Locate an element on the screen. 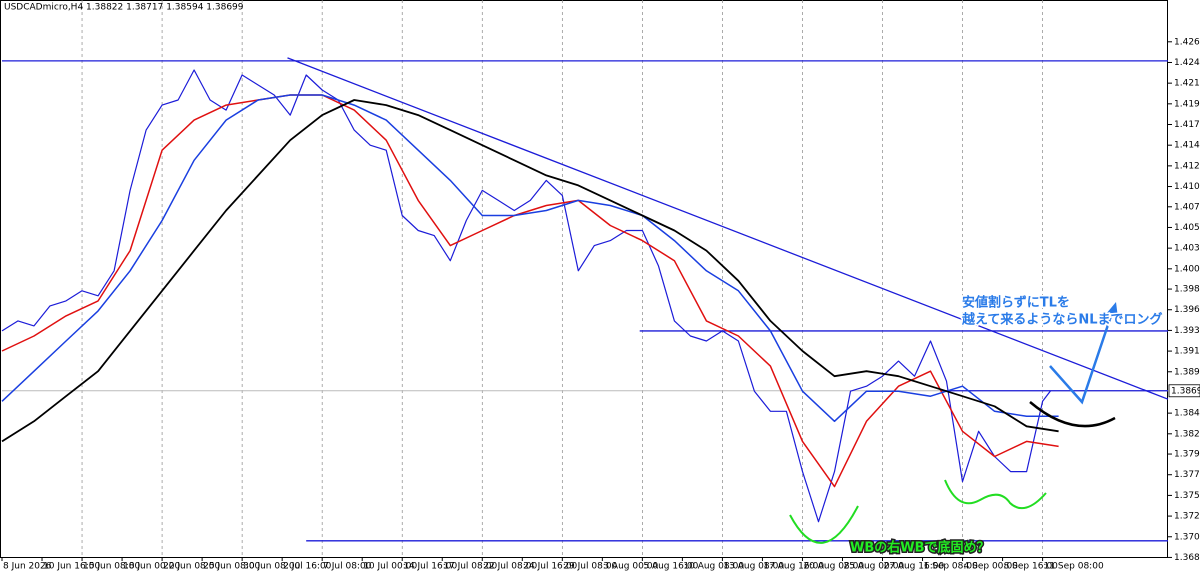  x-tick-label: 7 Jul 08:00 is located at coordinates (347, 567).